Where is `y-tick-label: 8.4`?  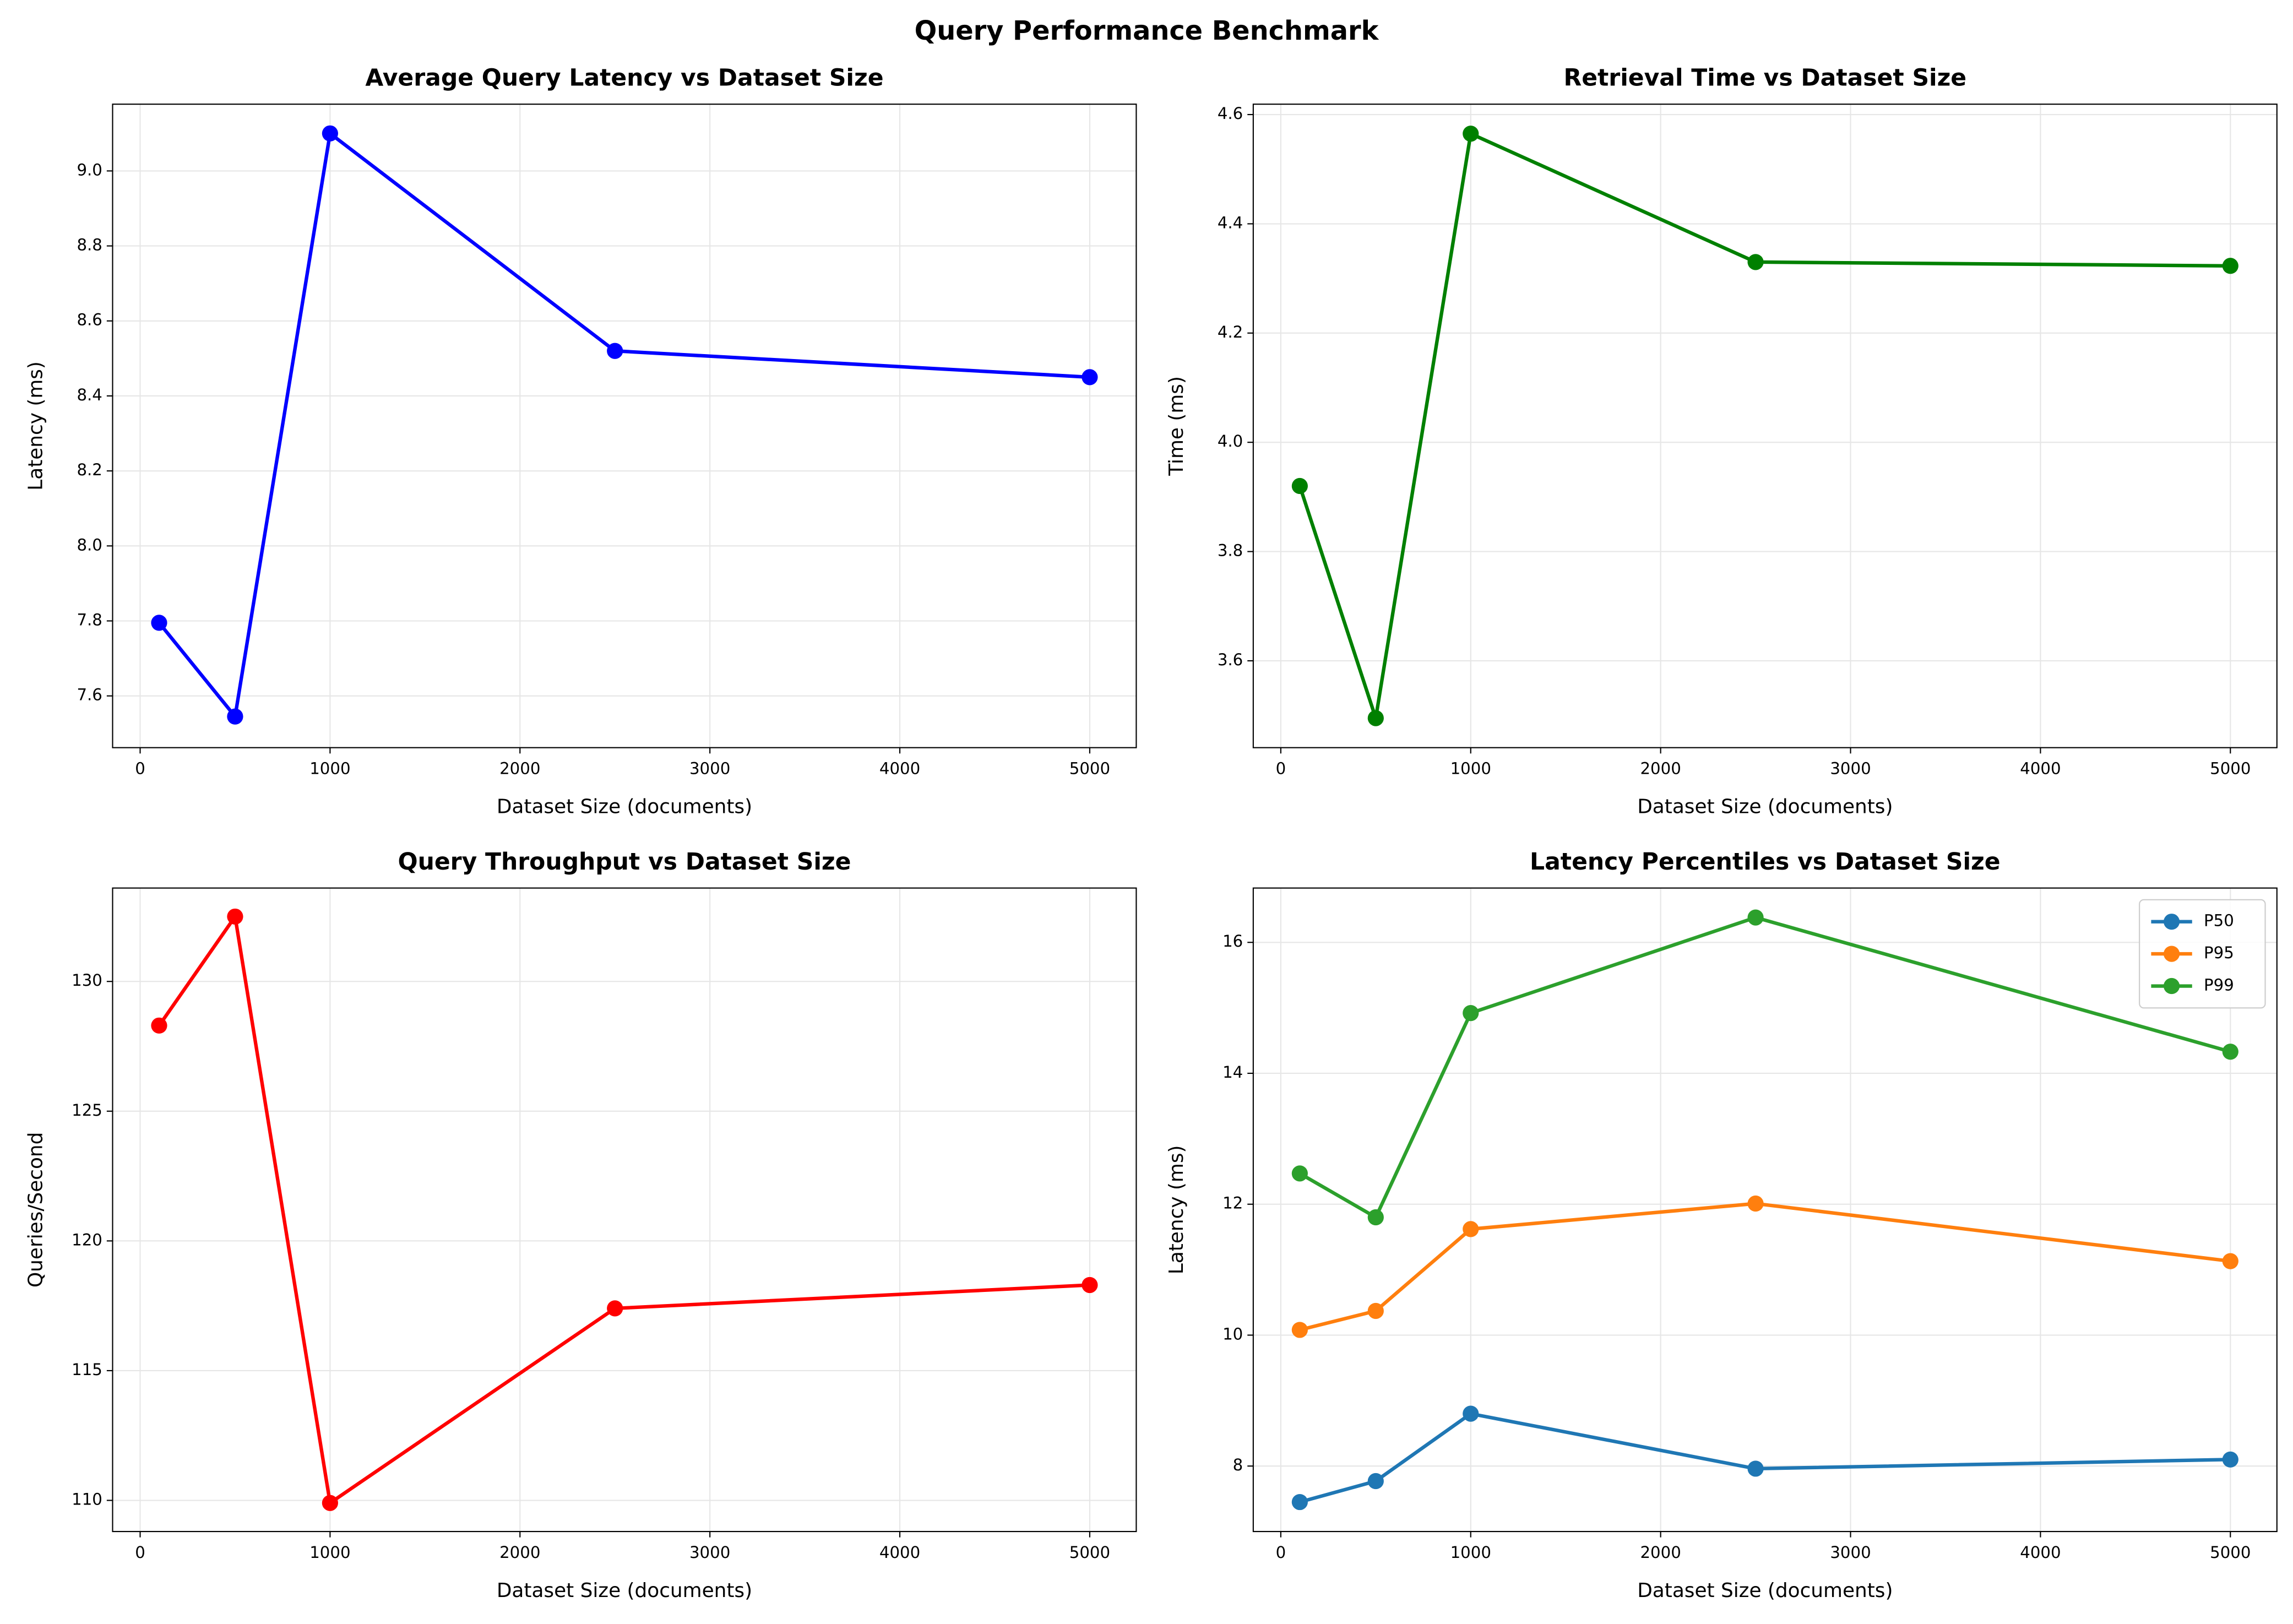 y-tick-label: 8.4 is located at coordinates (89, 394).